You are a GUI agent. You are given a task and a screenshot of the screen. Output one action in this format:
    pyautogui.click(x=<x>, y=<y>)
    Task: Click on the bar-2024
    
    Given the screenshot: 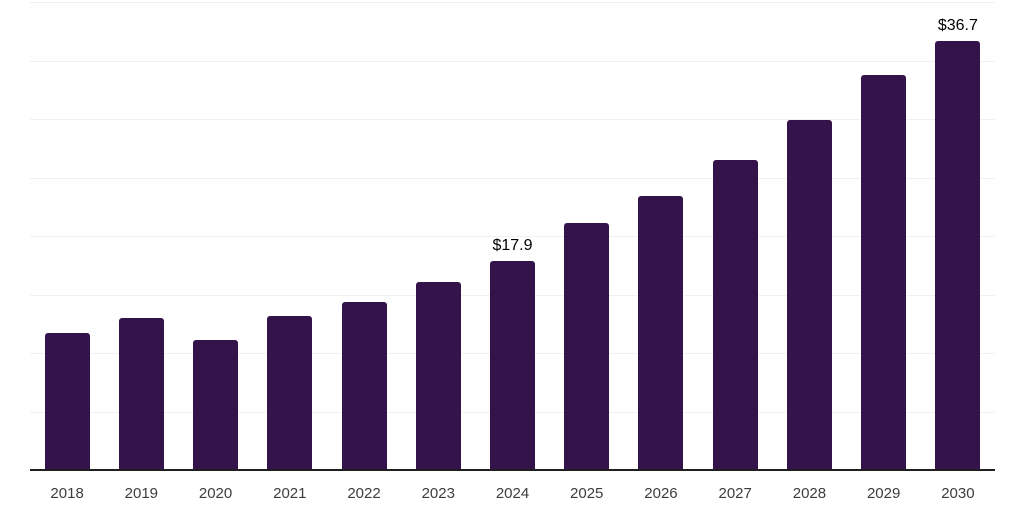 What is the action you would take?
    pyautogui.click(x=512, y=365)
    